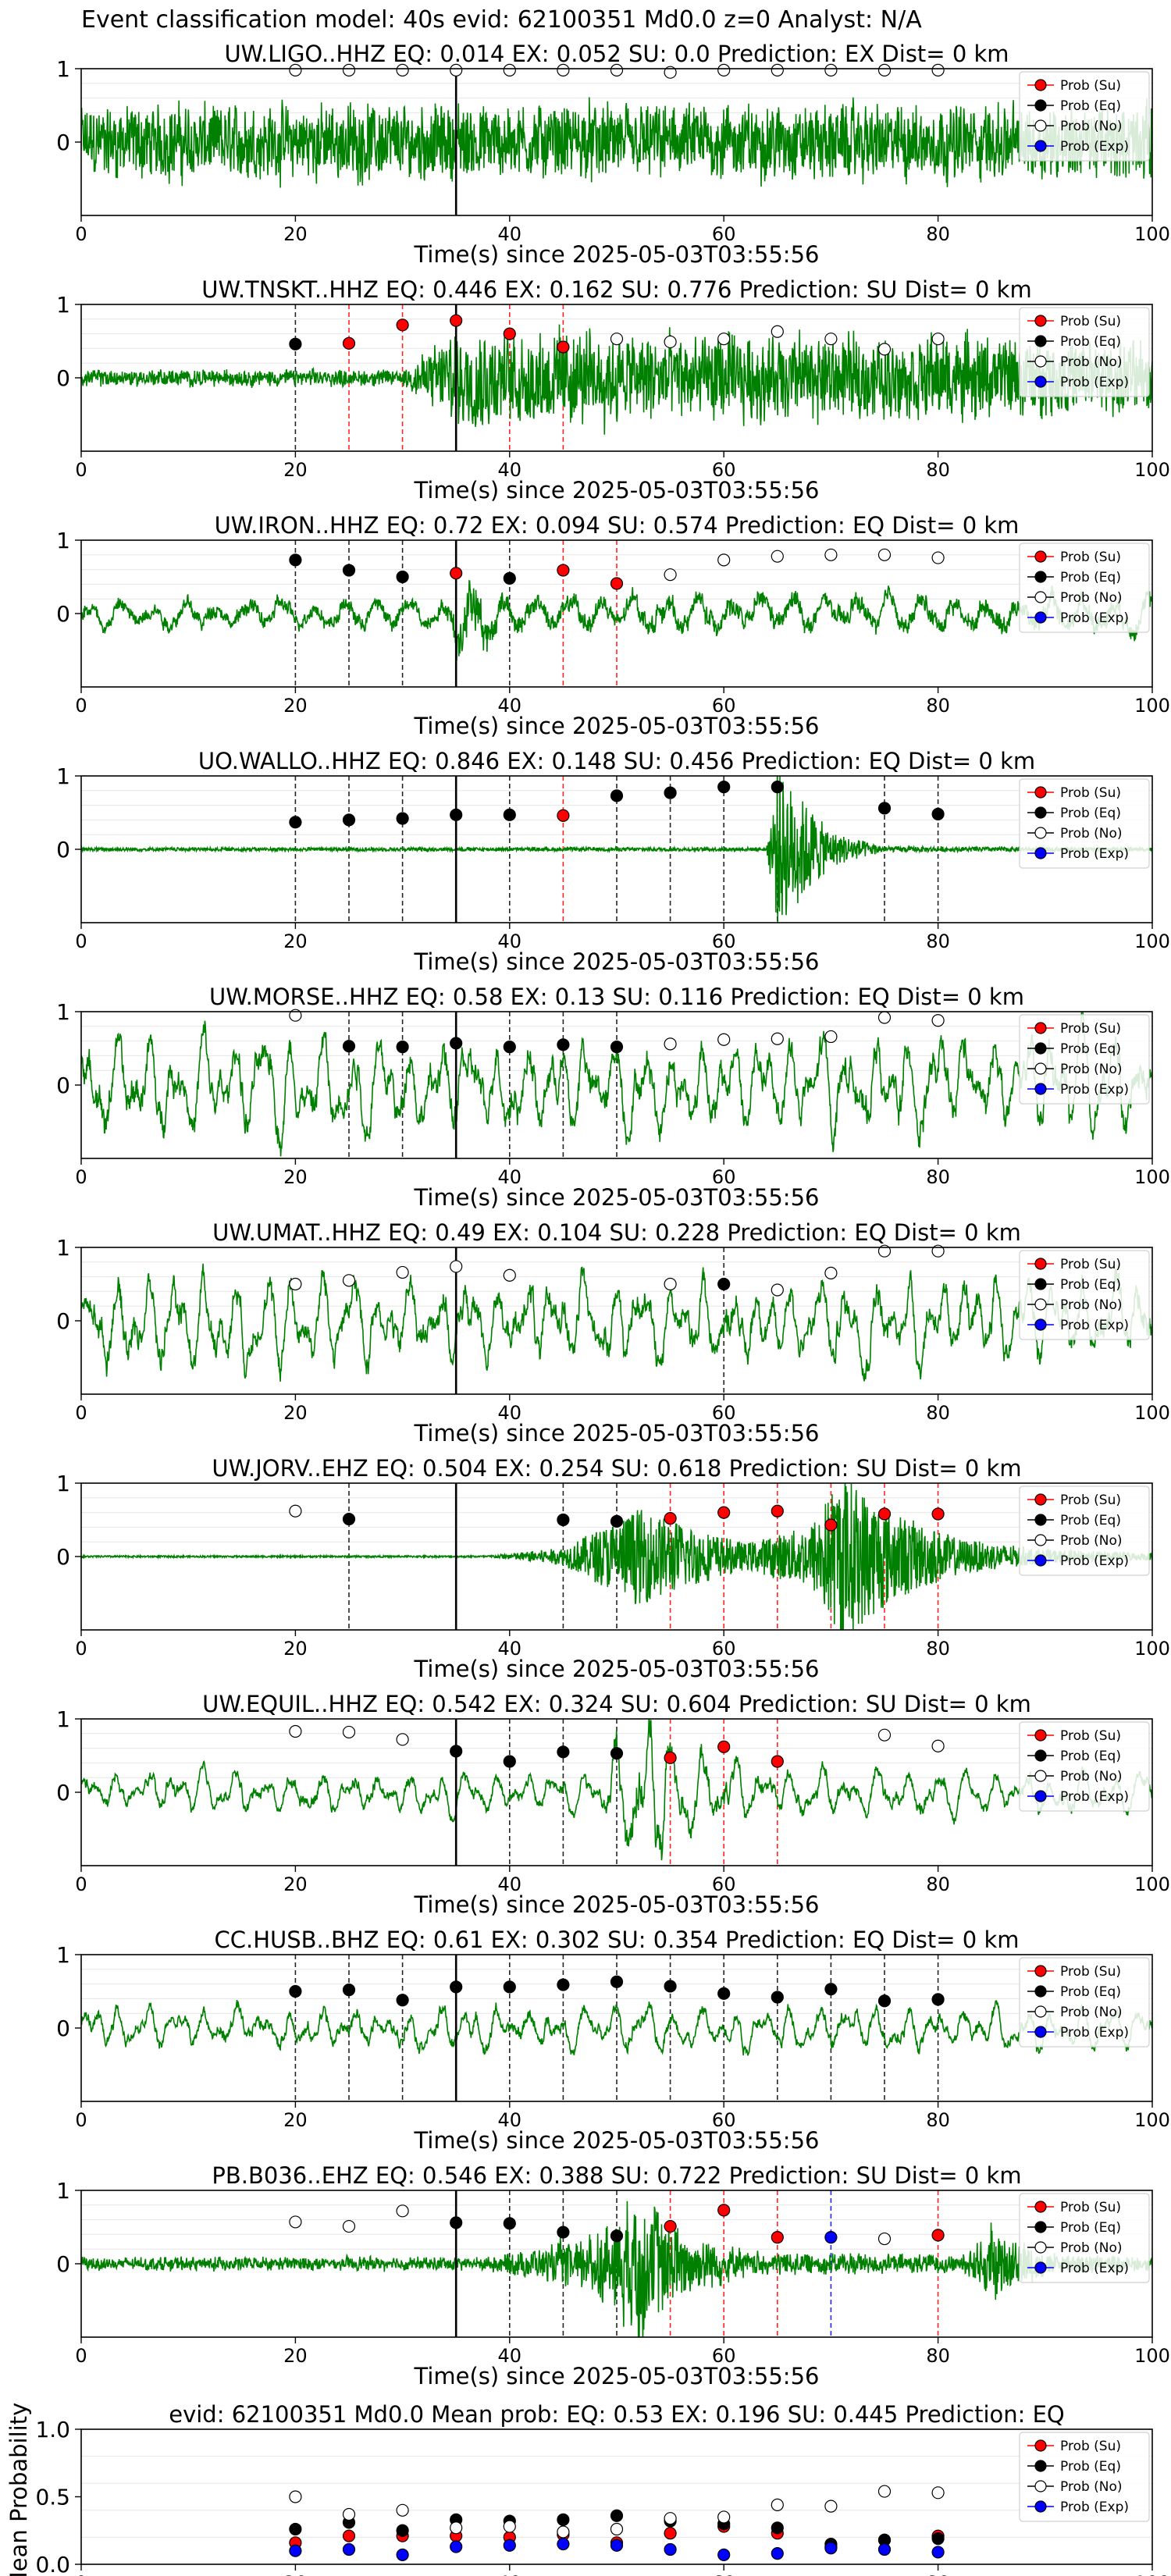 Image resolution: width=1171 pixels, height=2576 pixels. I want to click on y-tick-label: 0, so click(63, 1793).